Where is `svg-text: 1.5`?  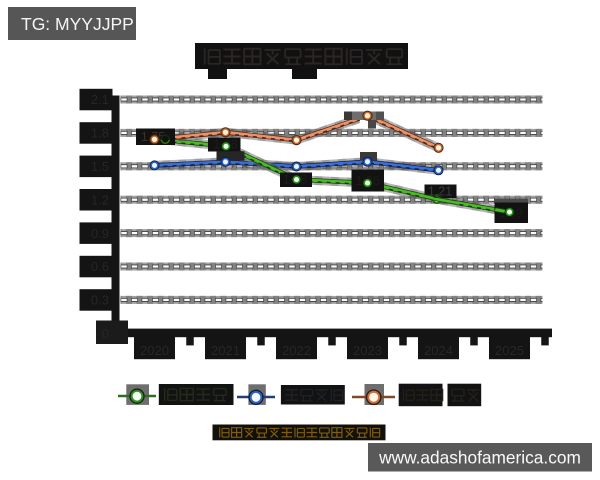 svg-text: 1.5 is located at coordinates (100, 166).